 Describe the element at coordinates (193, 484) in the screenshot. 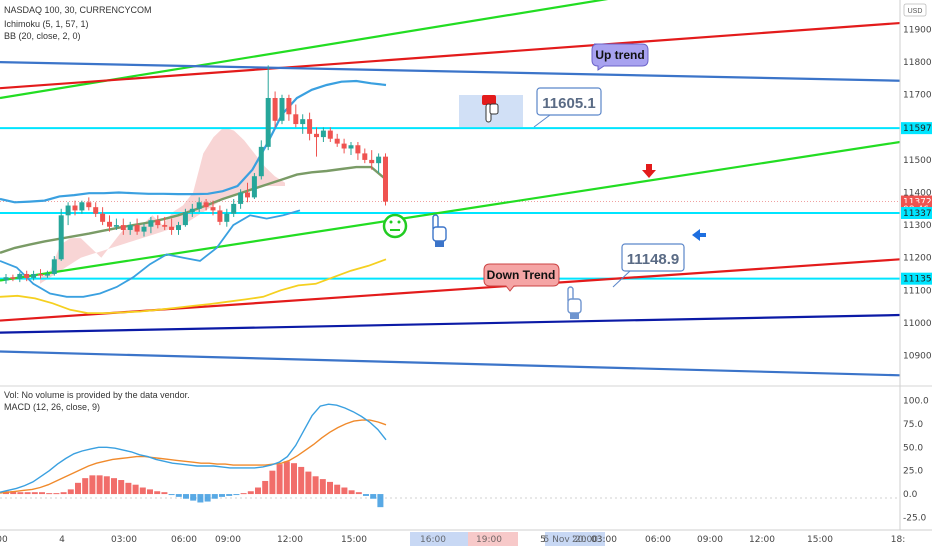

I see `macd-histogram` at that location.